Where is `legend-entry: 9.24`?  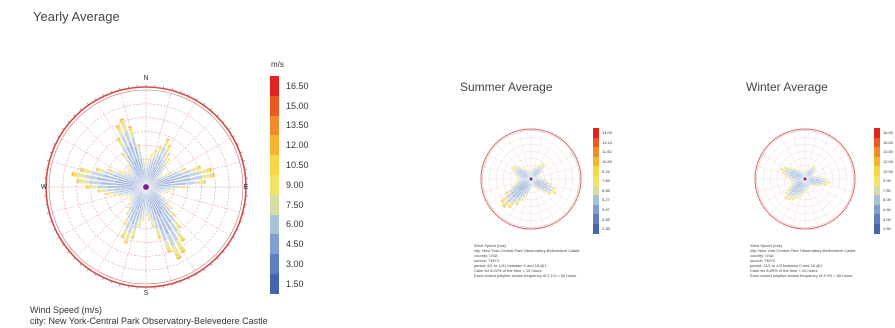 legend-entry: 9.24 is located at coordinates (602, 171).